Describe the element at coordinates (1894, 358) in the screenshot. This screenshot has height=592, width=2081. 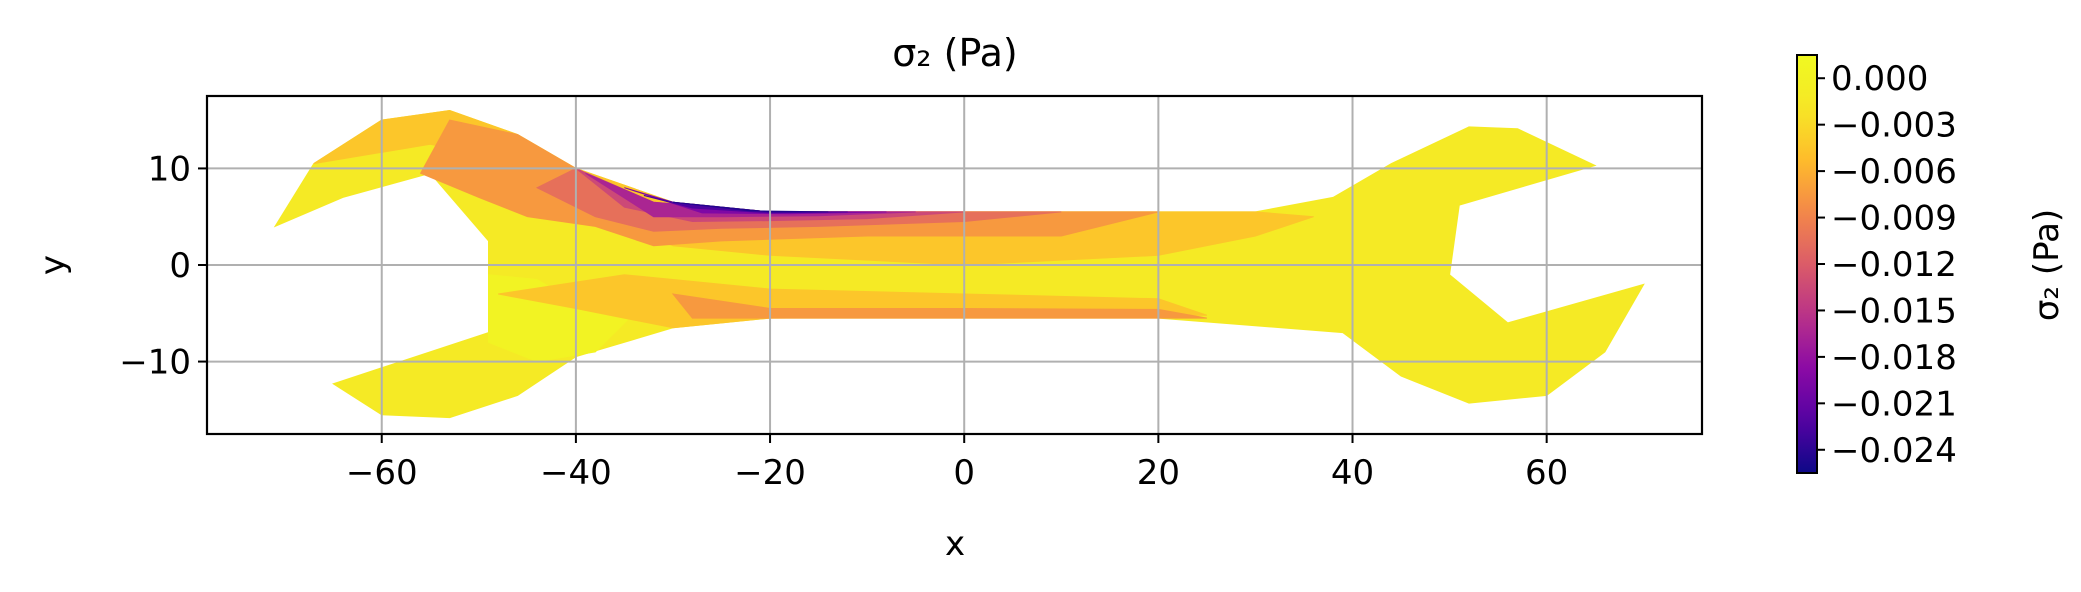
I see `colorbar-tick-label: −0.018` at that location.